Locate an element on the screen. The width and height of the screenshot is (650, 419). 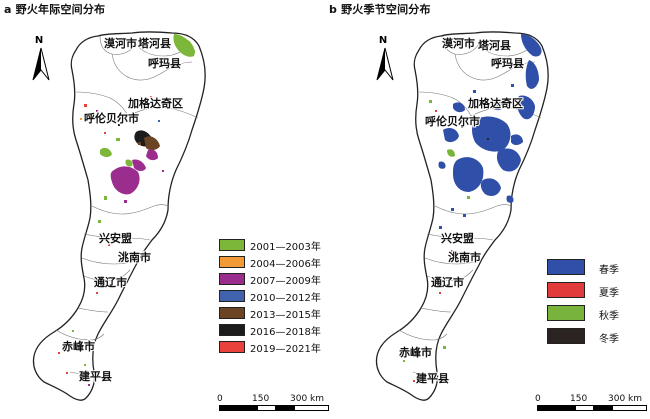
scale-bar-b: 0 150 300 km is located at coordinates (591, 405).